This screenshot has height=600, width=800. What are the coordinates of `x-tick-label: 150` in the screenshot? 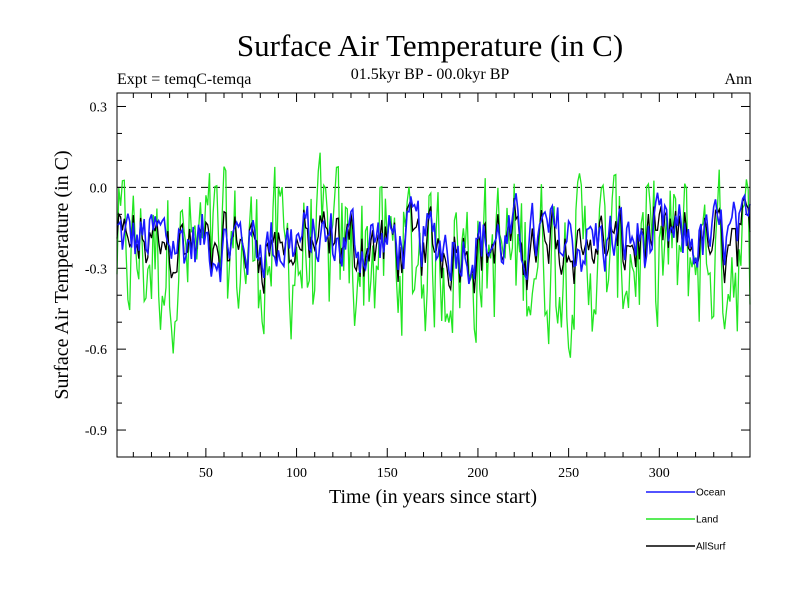 It's located at (387, 473).